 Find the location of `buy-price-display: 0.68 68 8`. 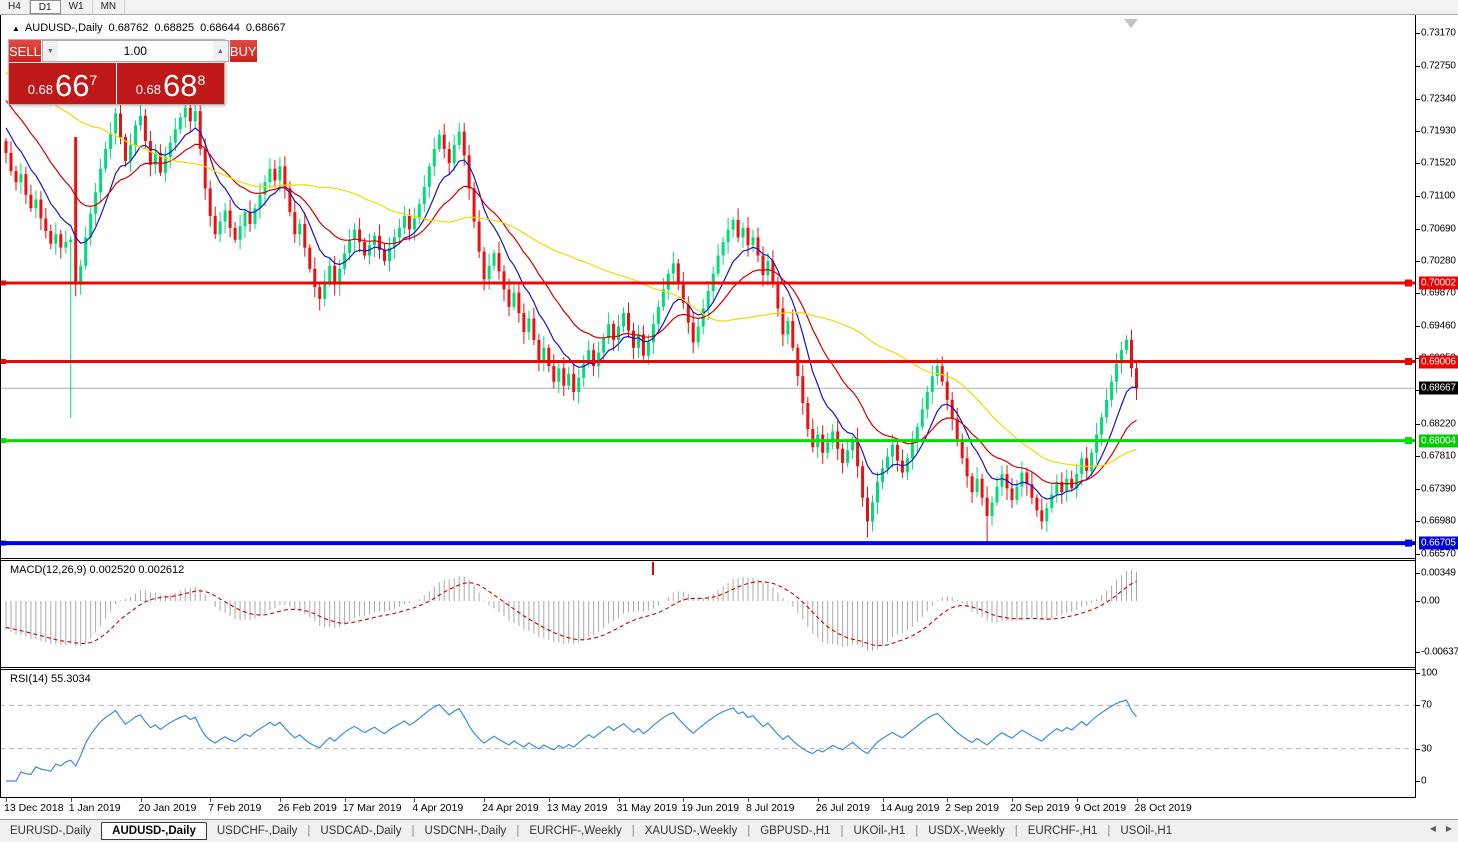

buy-price-display: 0.68 68 8 is located at coordinates (170, 83).